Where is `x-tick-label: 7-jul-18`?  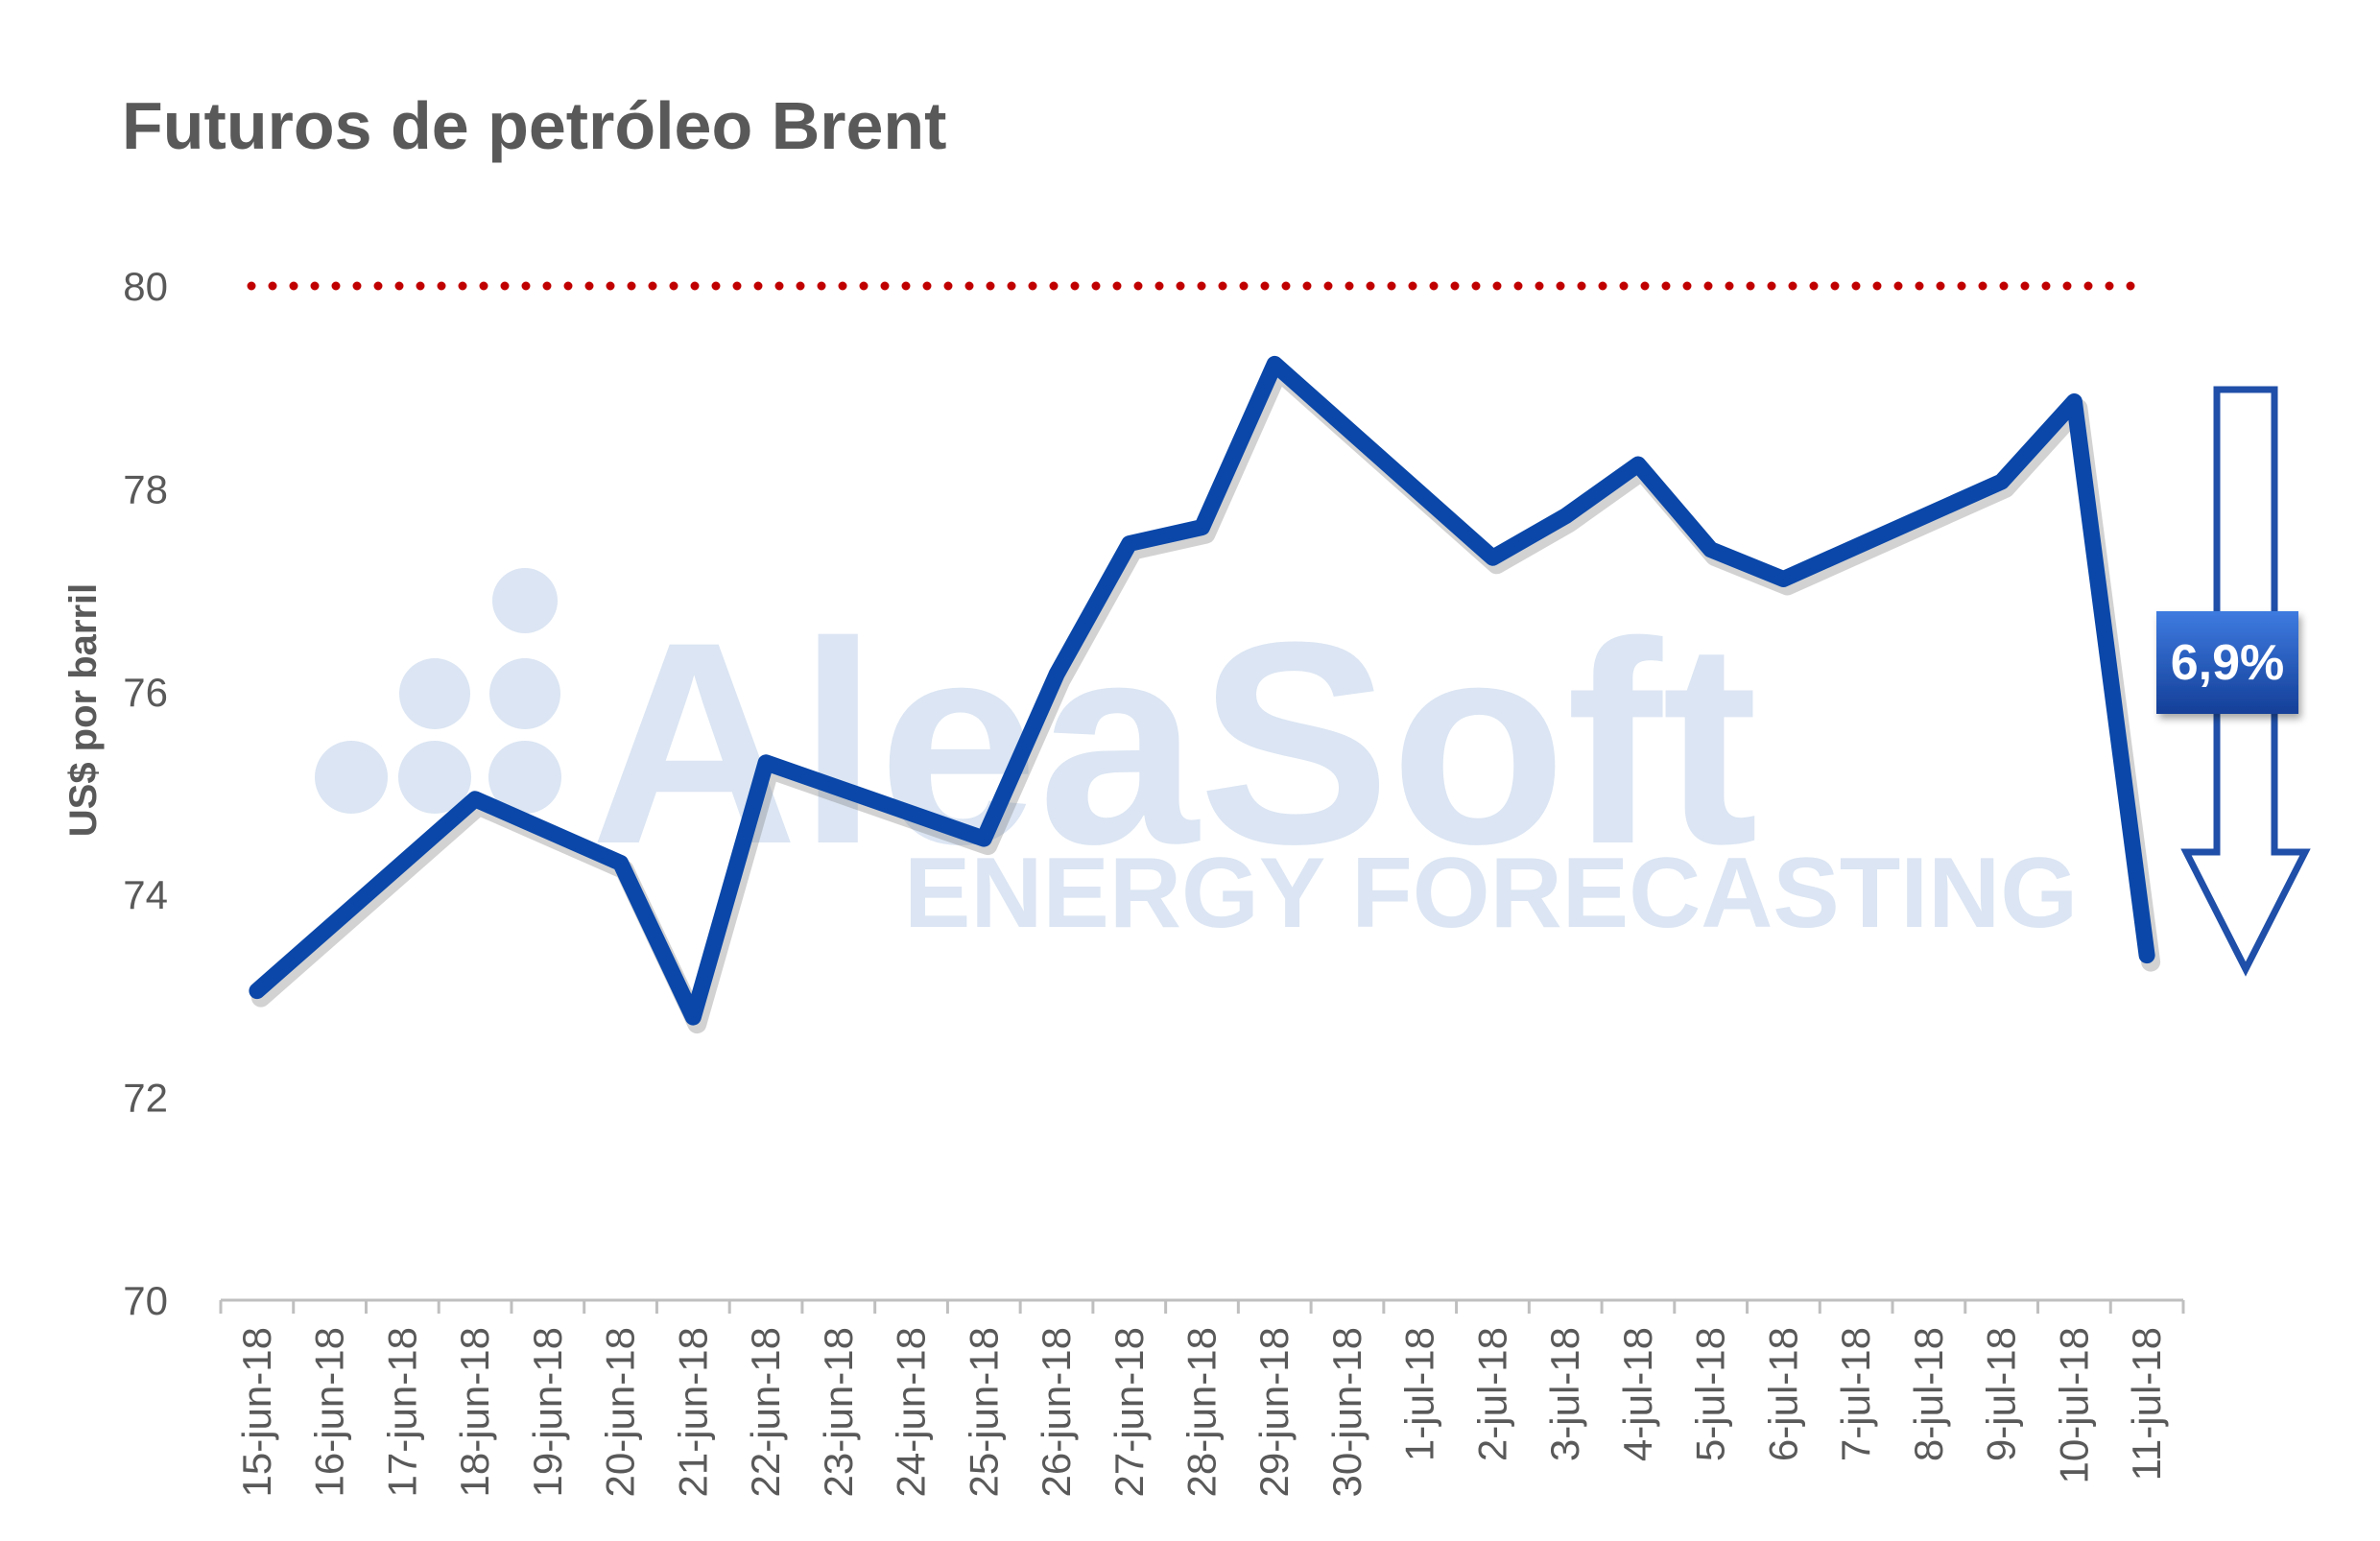 x-tick-label: 7-jul-18 is located at coordinates (1856, 1394).